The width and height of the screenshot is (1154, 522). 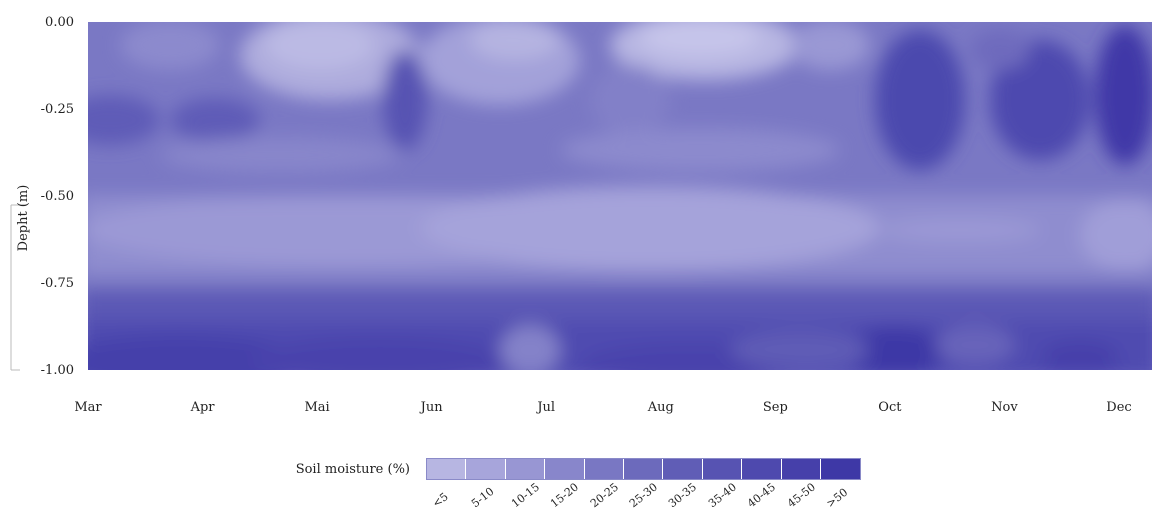 I want to click on x-tick-label: Dec, so click(x=1118, y=407).